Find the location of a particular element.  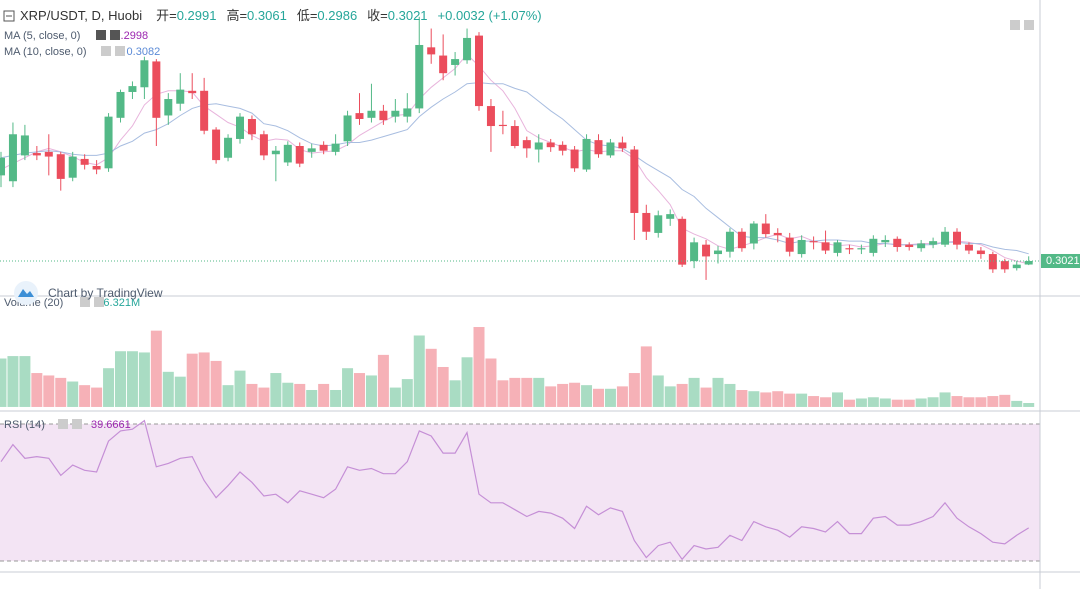

legend: MA (5, close, 0) 0.2998 is located at coordinates (76, 36).